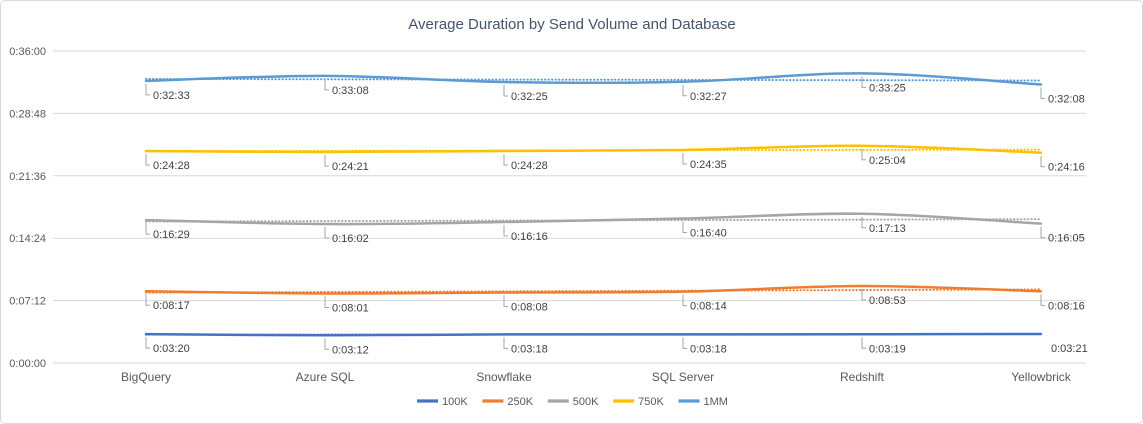 Image resolution: width=1143 pixels, height=424 pixels. I want to click on data-label: 0:08:53, so click(887, 301).